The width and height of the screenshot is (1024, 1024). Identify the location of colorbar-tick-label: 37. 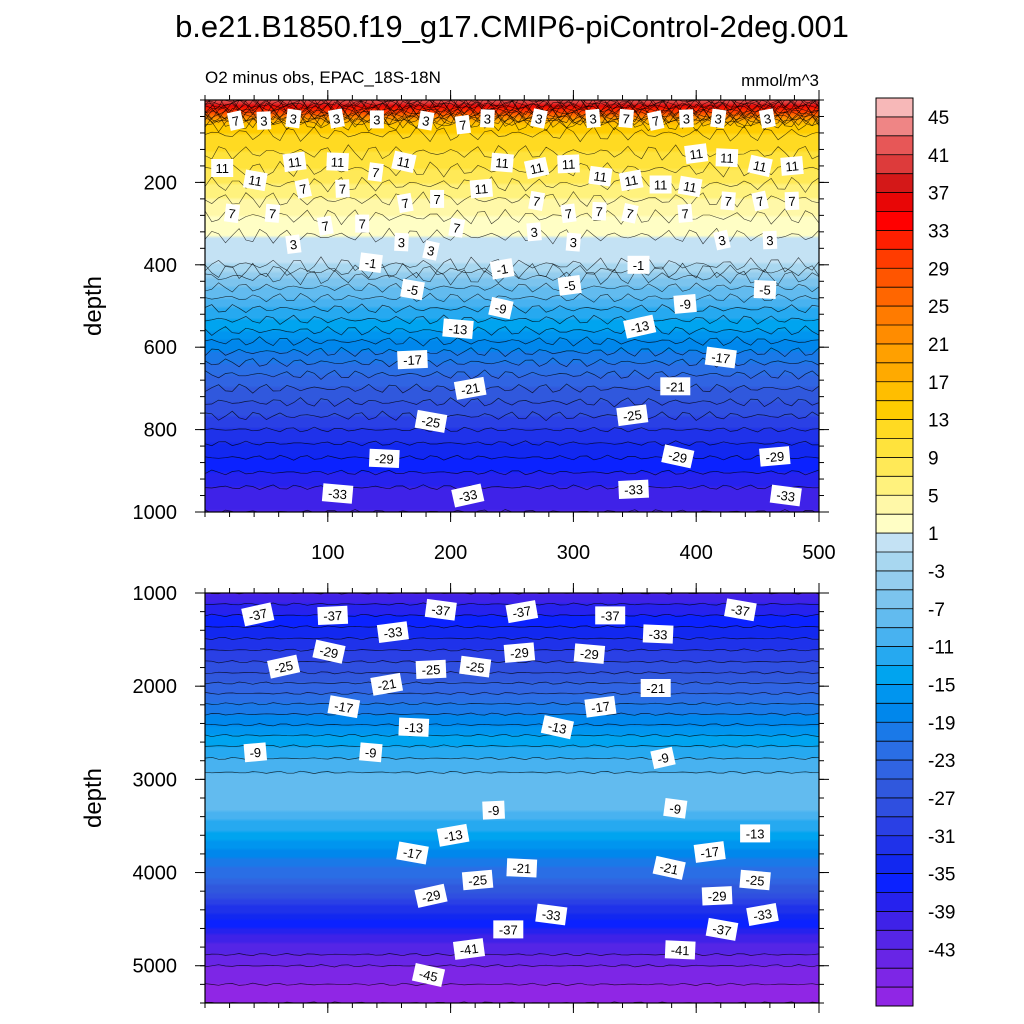
(938, 194).